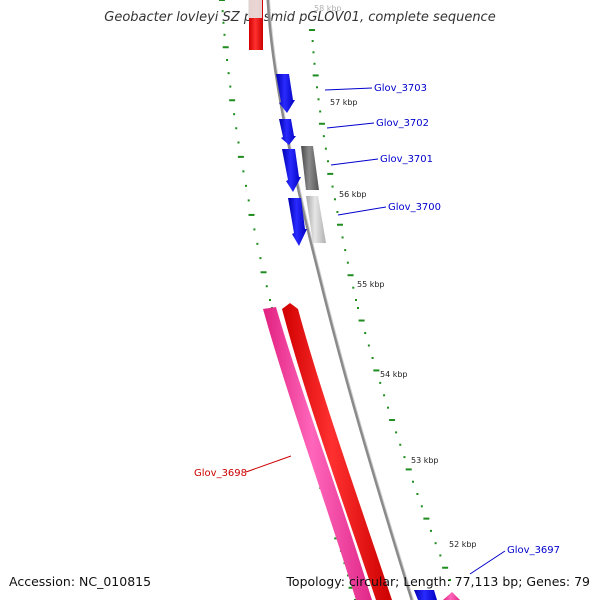 The image size is (600, 600). Describe the element at coordinates (425, 460) in the screenshot. I see `ruler-label-53kbp: 53 kbp` at that location.